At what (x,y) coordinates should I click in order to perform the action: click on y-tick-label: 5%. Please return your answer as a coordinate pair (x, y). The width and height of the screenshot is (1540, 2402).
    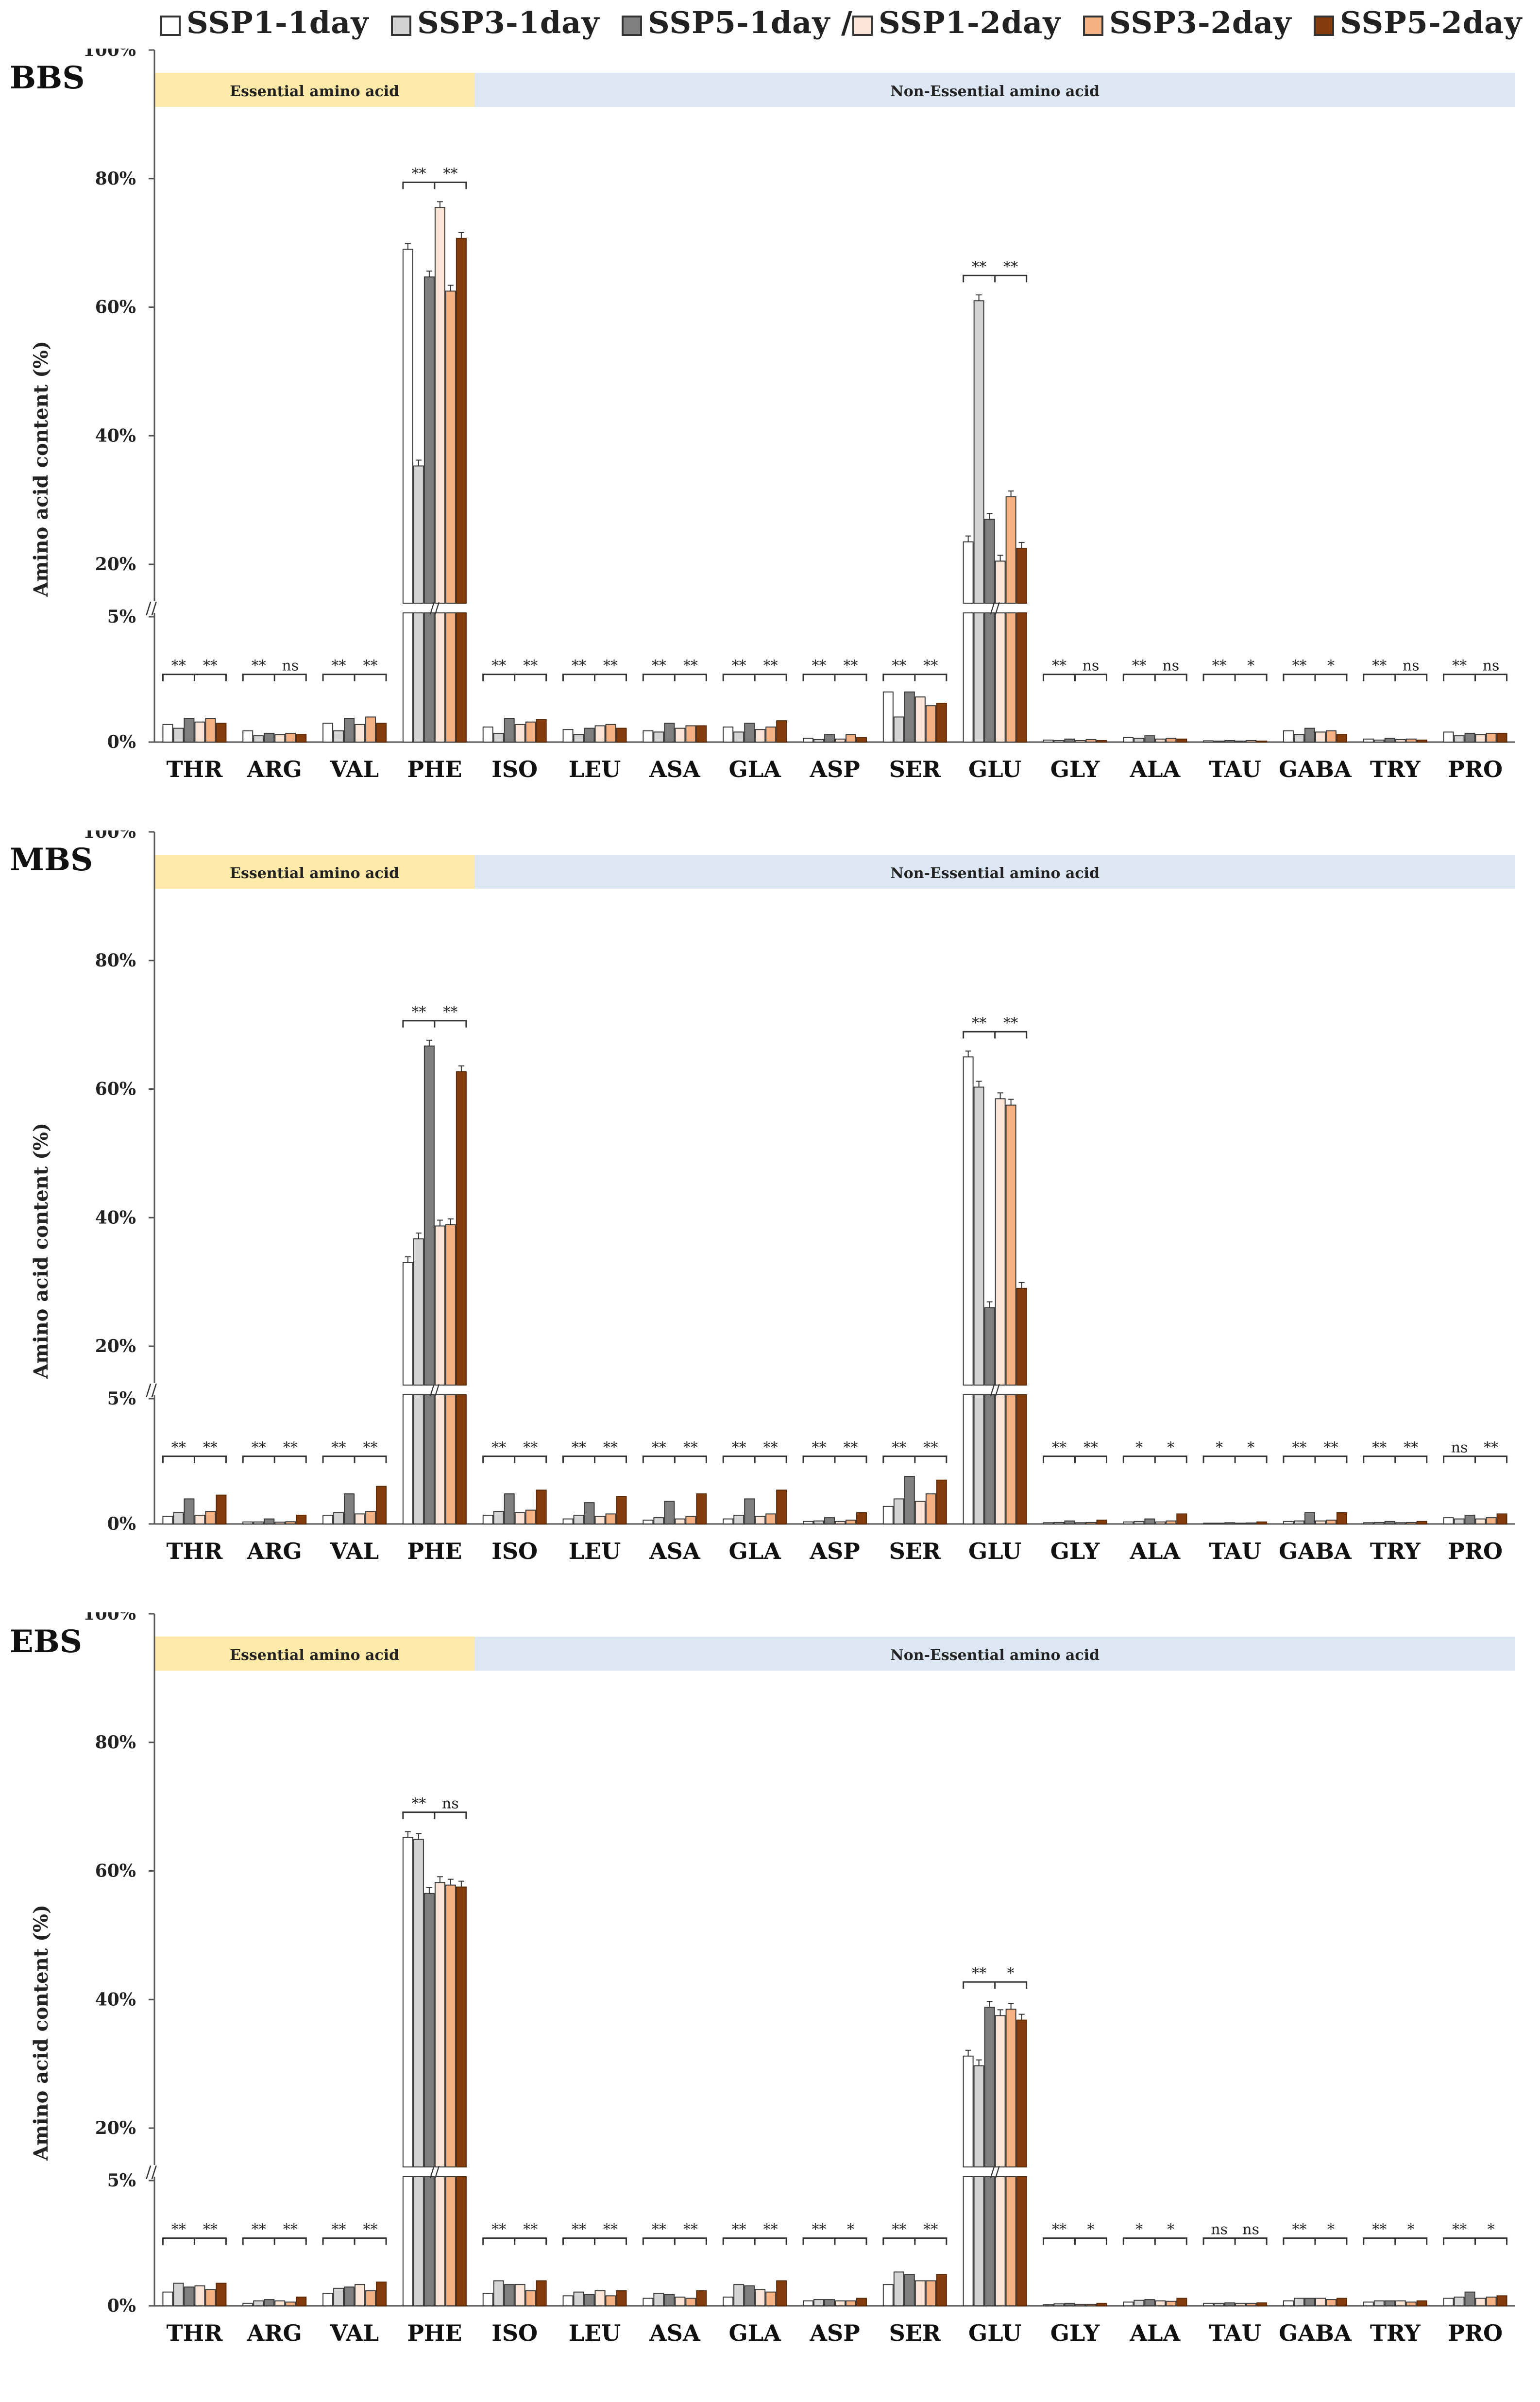
    Looking at the image, I should click on (121, 1398).